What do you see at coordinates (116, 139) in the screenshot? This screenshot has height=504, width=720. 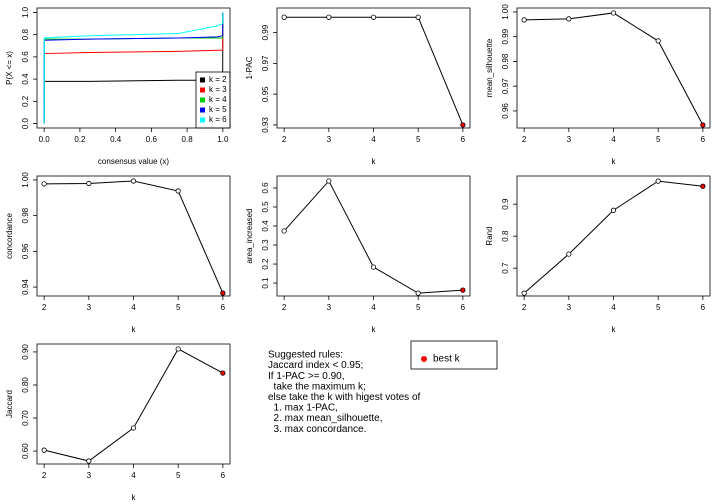 I see `x-tick-label: 0.4` at bounding box center [116, 139].